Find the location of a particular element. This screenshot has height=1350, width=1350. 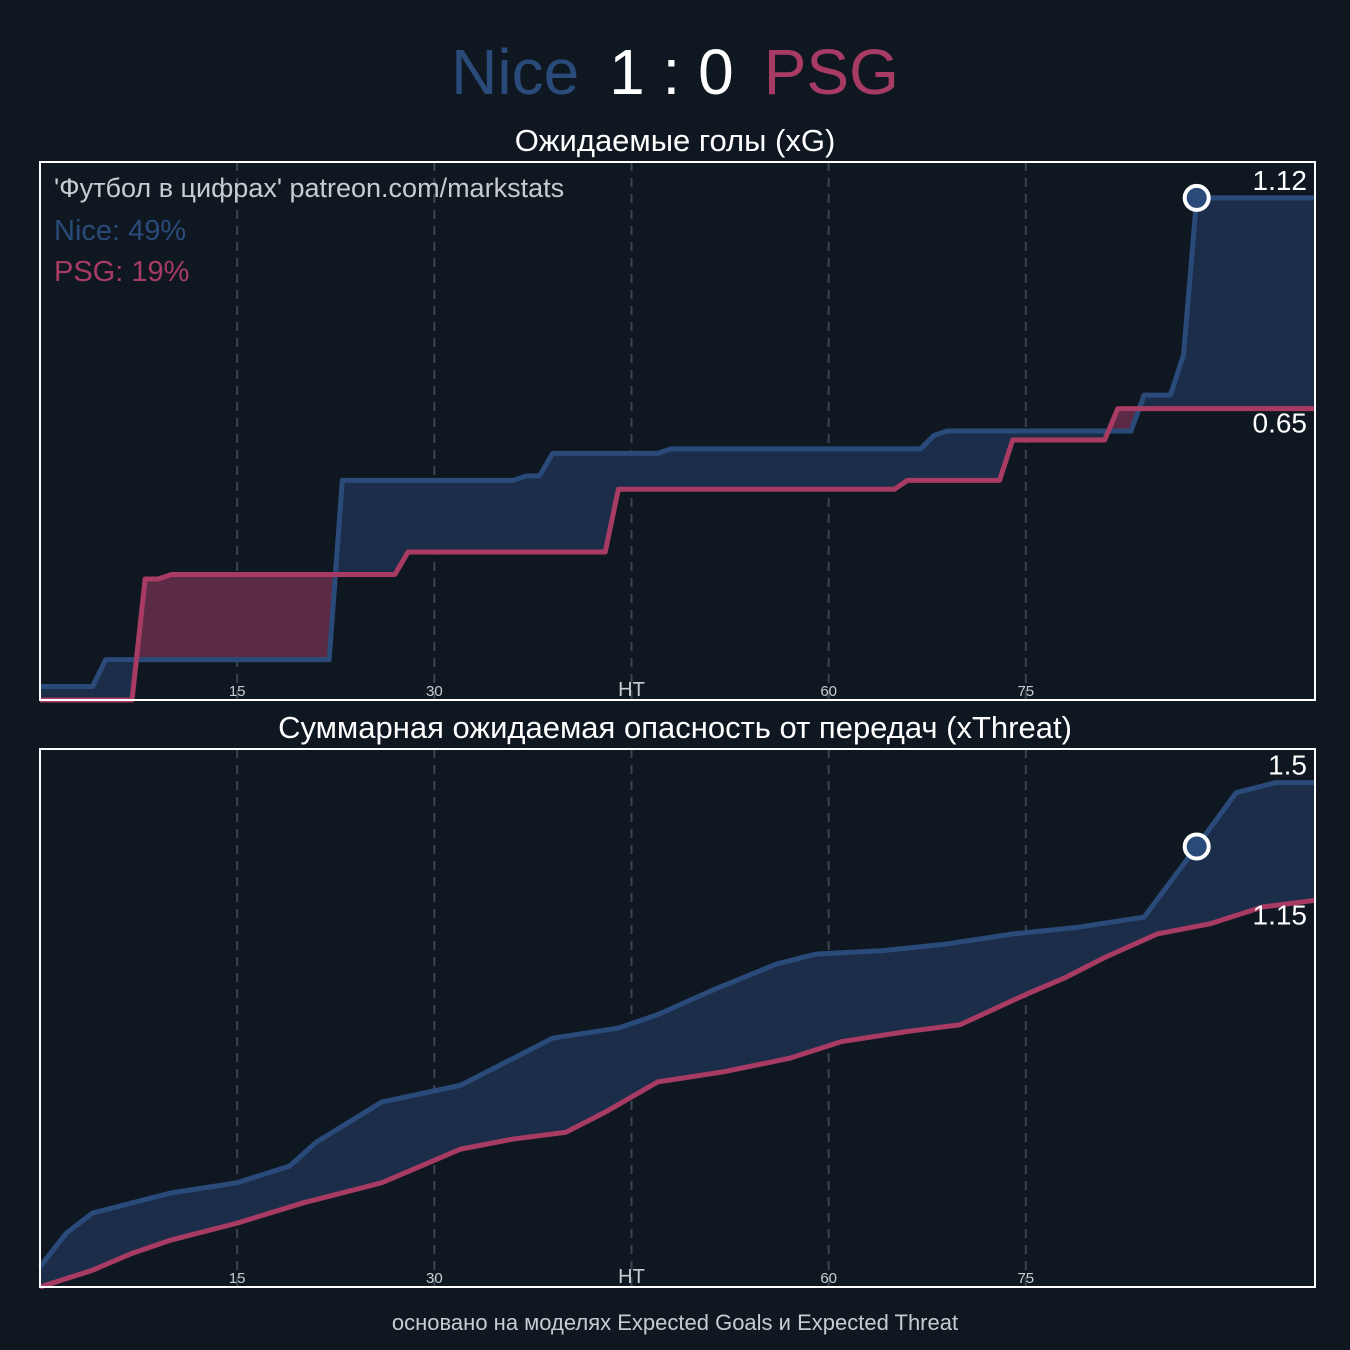

home-end-value-label: 1.5 is located at coordinates (1287, 765).